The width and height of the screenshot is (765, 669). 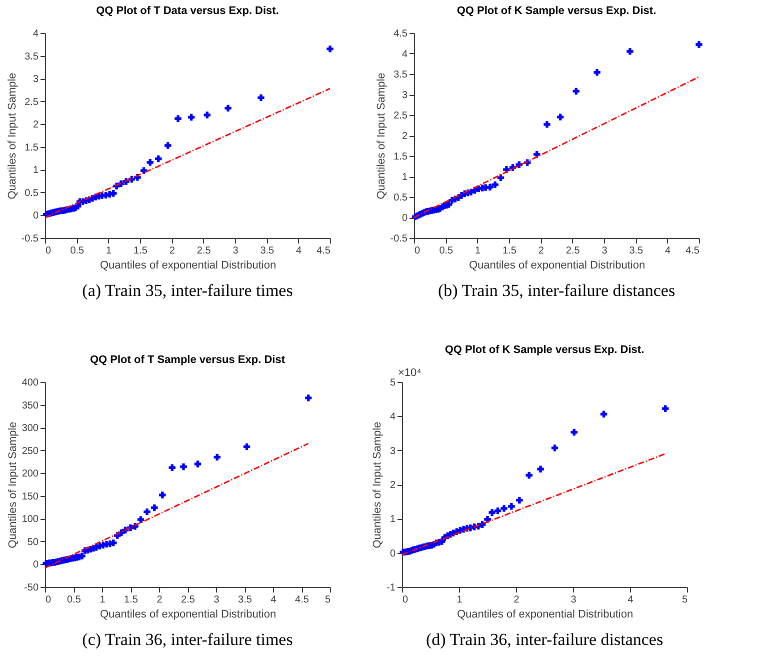 What do you see at coordinates (31, 588) in the screenshot?
I see `y-tick-label: -50` at bounding box center [31, 588].